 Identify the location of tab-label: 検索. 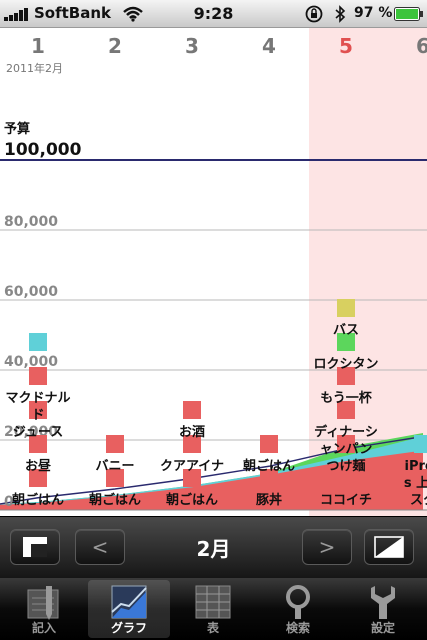
(297, 628).